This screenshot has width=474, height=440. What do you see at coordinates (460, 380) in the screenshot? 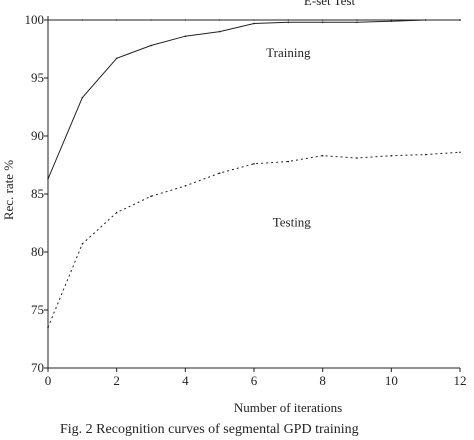
I see `x-tick-label-12: 12` at bounding box center [460, 380].